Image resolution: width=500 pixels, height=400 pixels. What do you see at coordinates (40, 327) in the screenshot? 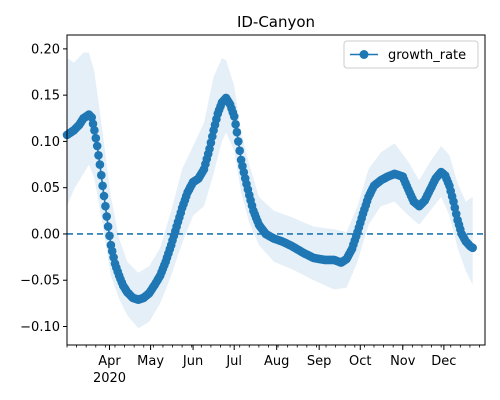
I see `y-tick-label: −0.10` at bounding box center [40, 327].